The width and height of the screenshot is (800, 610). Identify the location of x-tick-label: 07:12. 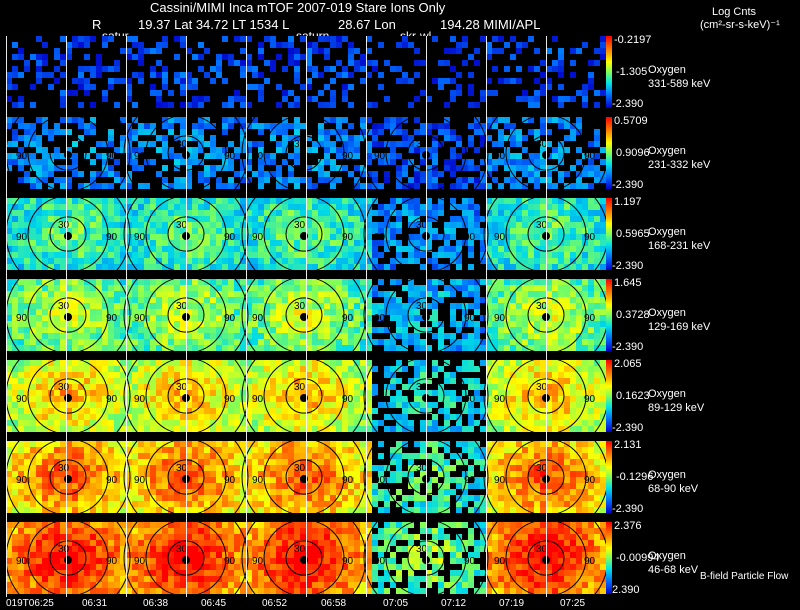
(453, 603).